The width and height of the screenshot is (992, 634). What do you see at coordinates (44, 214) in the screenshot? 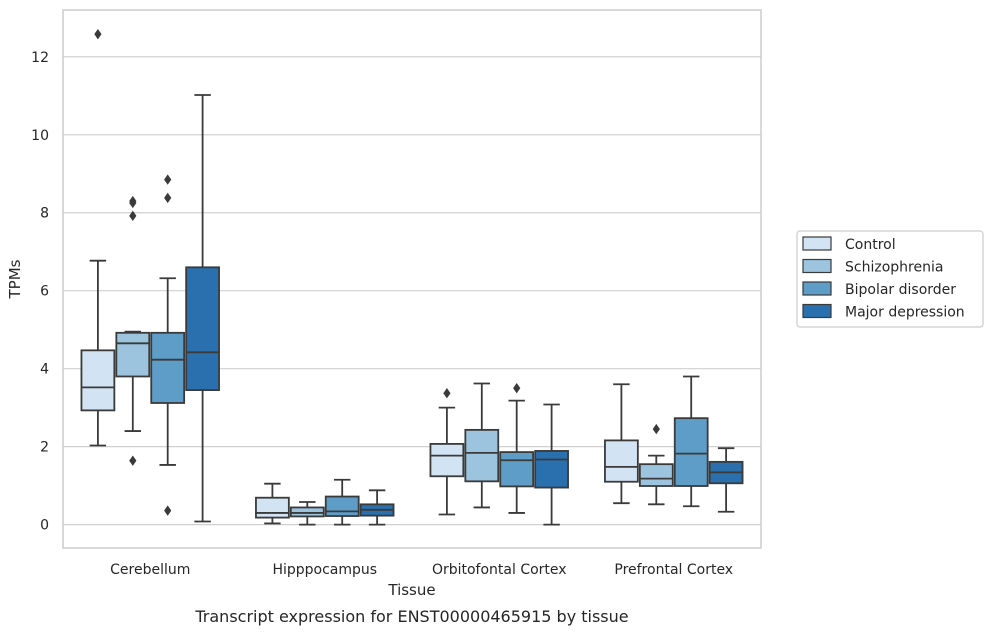
I see `y-tick-label: 8` at bounding box center [44, 214].